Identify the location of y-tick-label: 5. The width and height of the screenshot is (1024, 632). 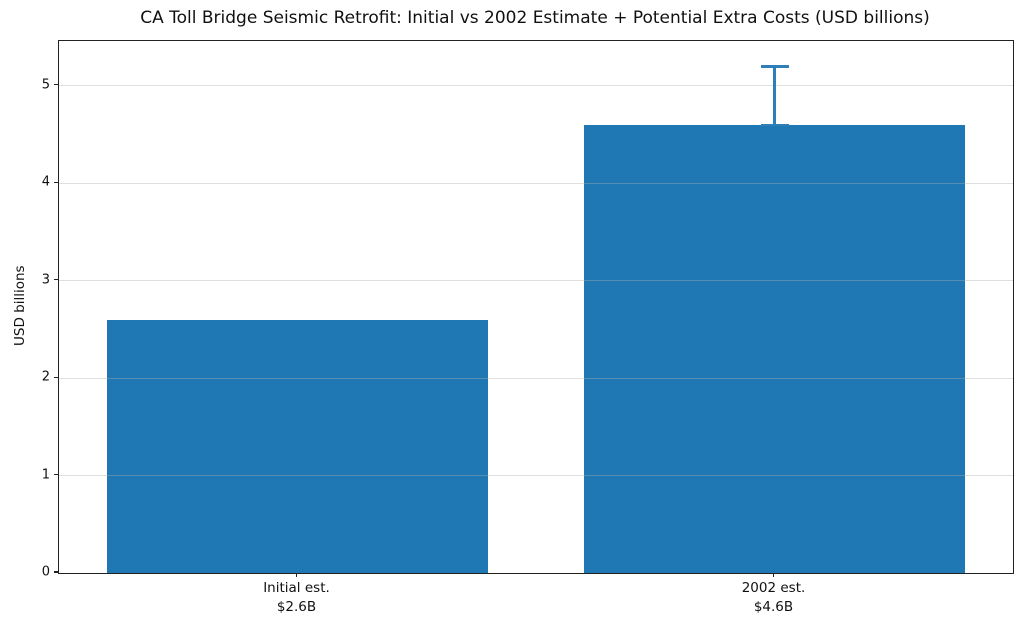
(45, 85).